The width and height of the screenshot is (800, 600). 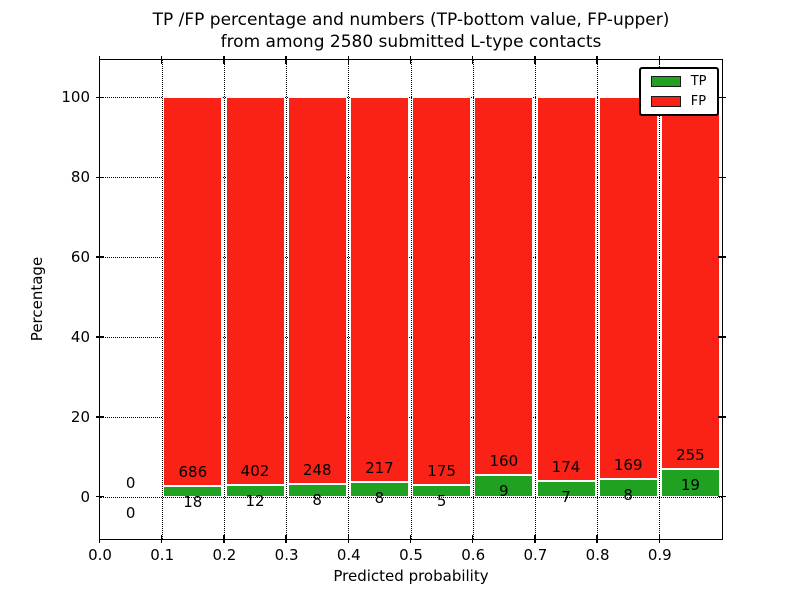 I want to click on x-tick-label: 0.0, so click(x=100, y=555).